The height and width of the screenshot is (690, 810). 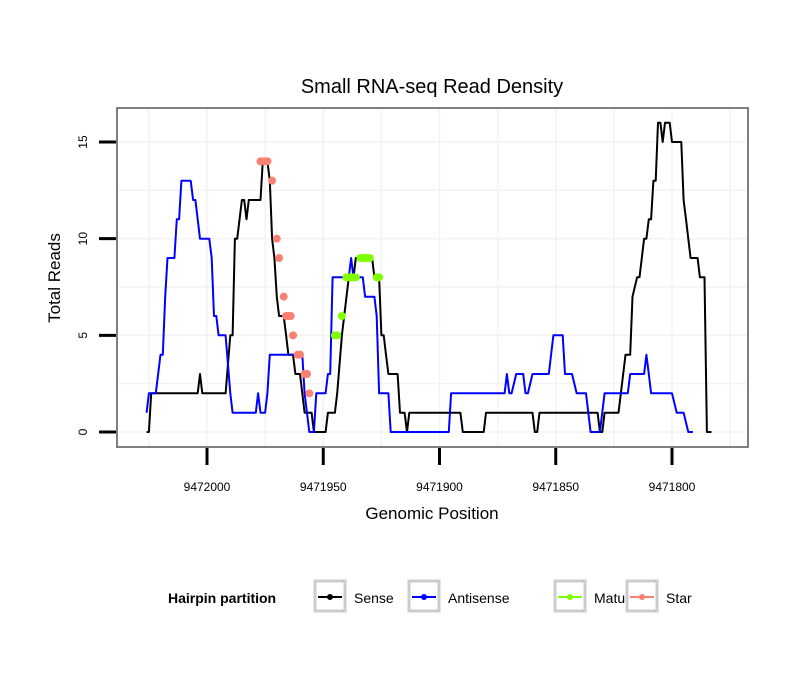 I want to click on y-tick-label: 10, so click(x=83, y=239).